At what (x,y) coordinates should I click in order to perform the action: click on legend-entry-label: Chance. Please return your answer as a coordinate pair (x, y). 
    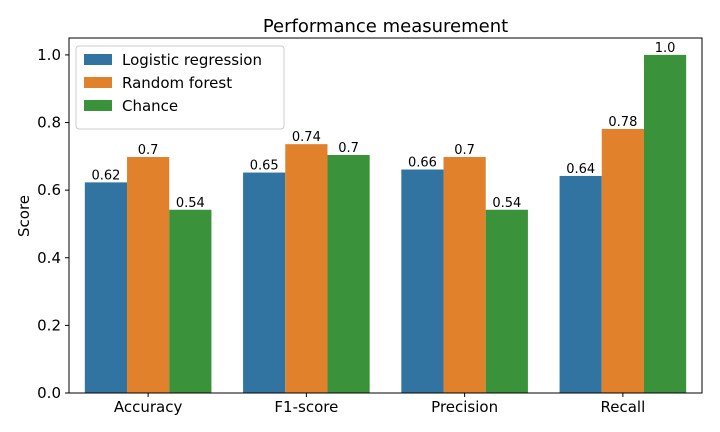
    Looking at the image, I should click on (150, 106).